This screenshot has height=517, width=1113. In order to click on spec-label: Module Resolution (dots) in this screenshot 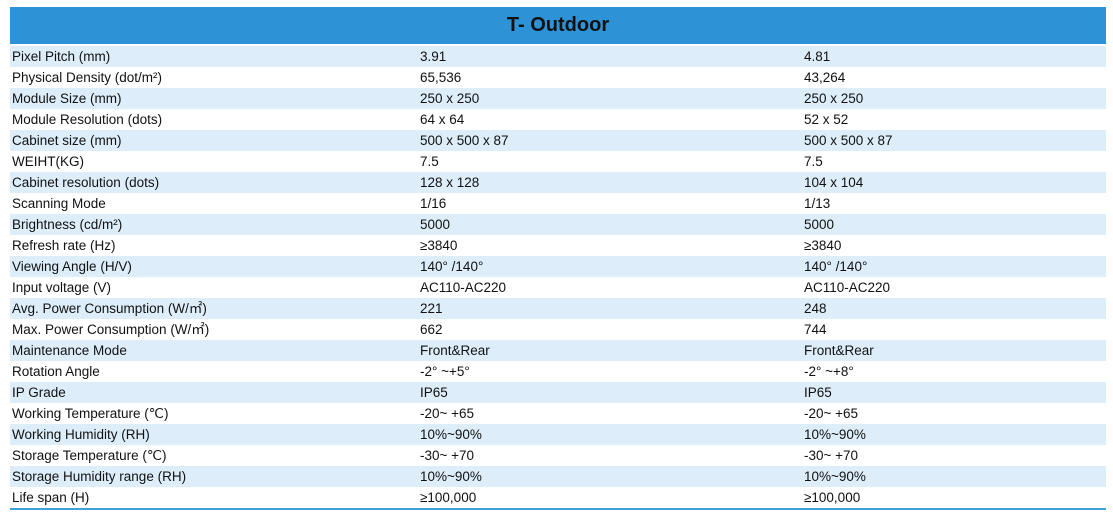, I will do `click(214, 119)`.